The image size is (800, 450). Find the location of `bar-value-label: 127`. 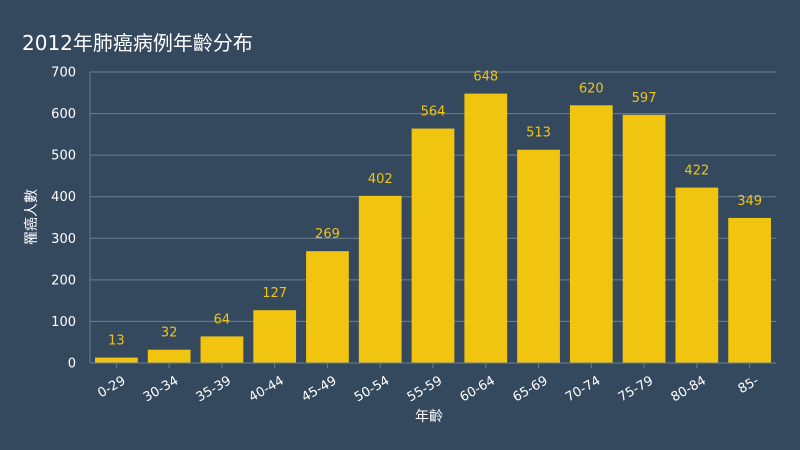

bar-value-label: 127 is located at coordinates (274, 293).